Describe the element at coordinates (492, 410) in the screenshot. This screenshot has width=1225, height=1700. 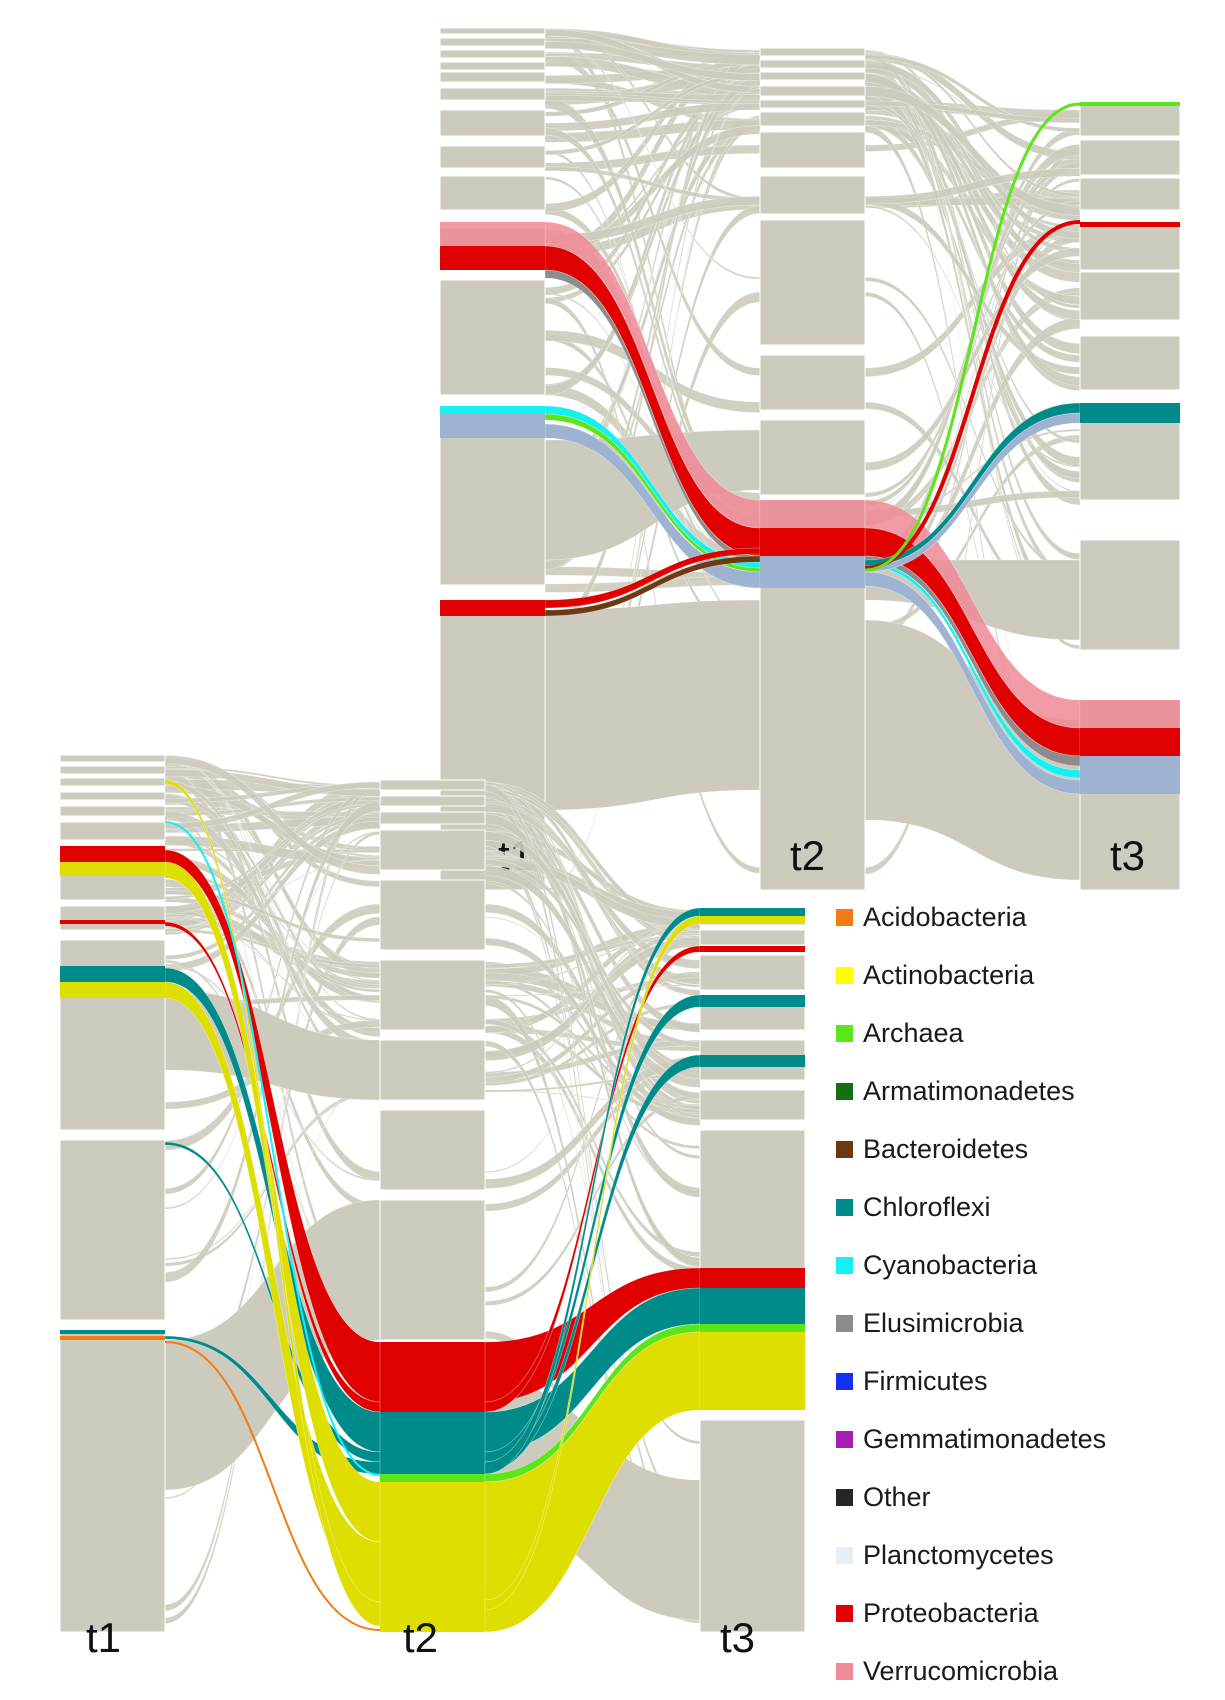
I see `back-node-t1-cyanobacteria` at that location.